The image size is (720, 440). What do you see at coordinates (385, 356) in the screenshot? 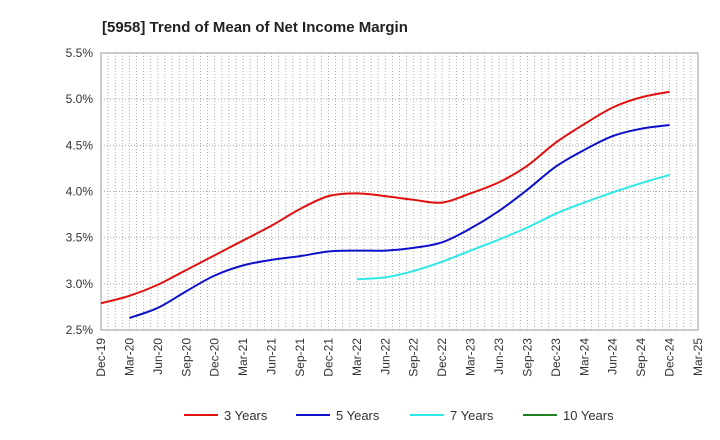
I see `x-tick-label: Jun-22` at bounding box center [385, 356].